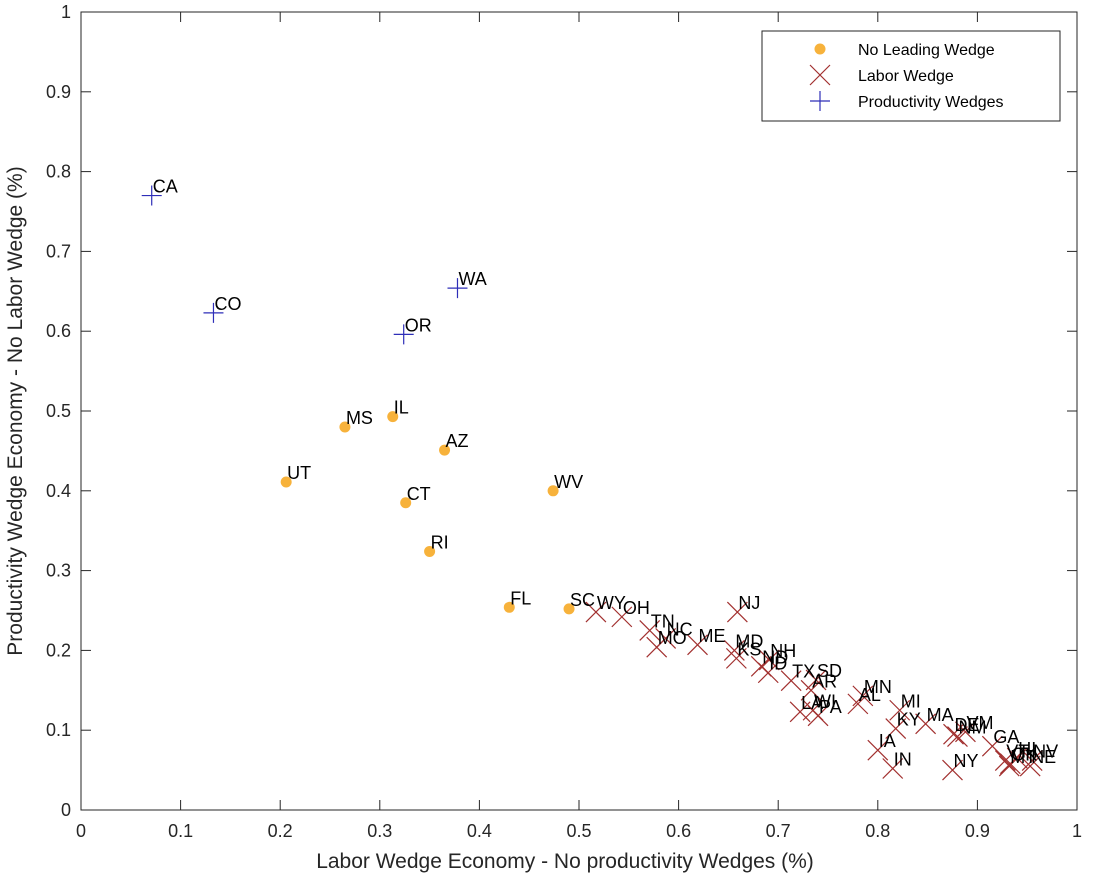 This screenshot has height=878, width=1094. What do you see at coordinates (1045, 752) in the screenshot?
I see `point-label: NV` at bounding box center [1045, 752].